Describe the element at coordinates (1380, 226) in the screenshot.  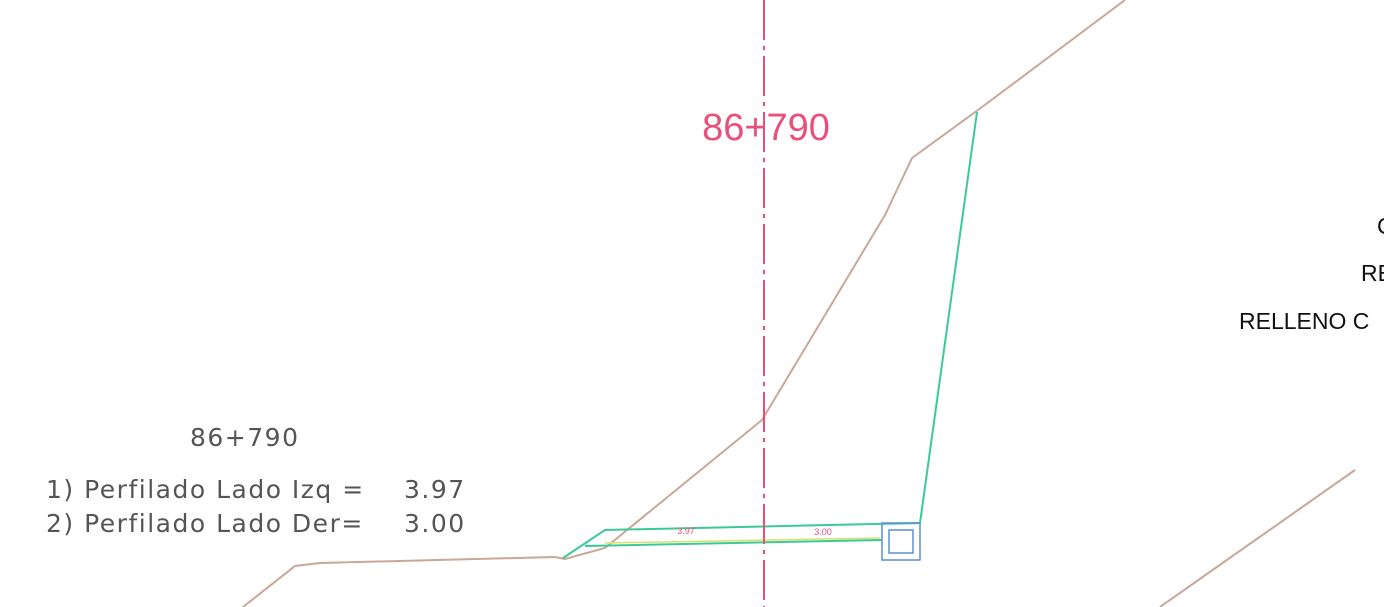
I see `legend-text: C` at that location.